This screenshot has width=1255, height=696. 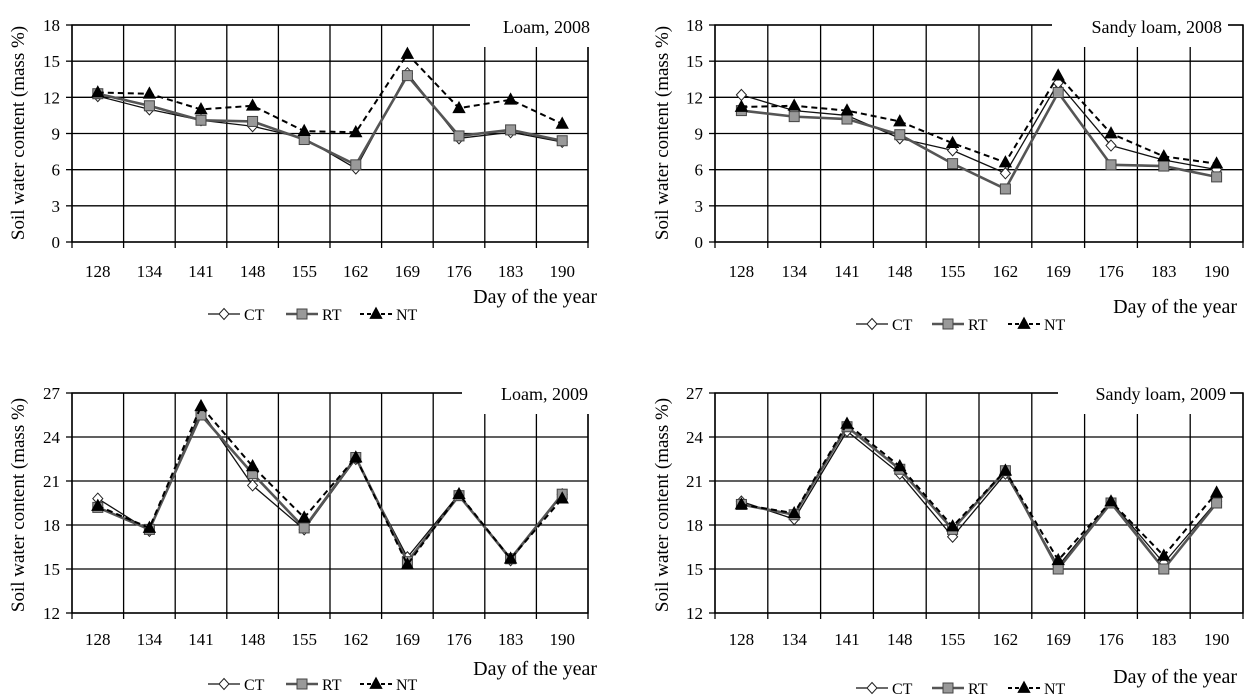 I want to click on series-line-ct, so click(x=979, y=498).